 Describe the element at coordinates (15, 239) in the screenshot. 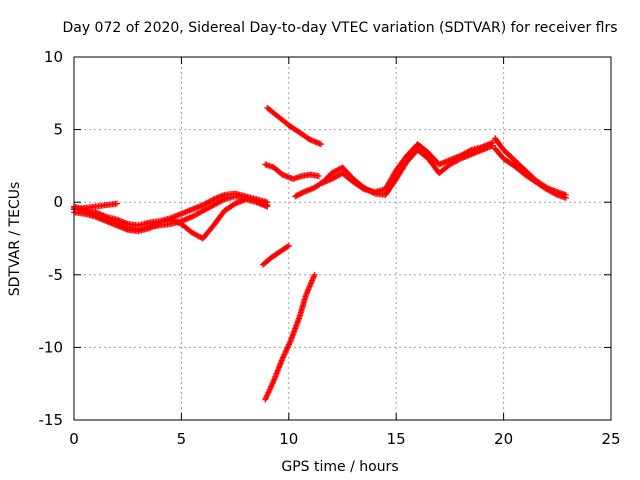

I see `y-axis-label: SDTVAR / TECUs` at that location.